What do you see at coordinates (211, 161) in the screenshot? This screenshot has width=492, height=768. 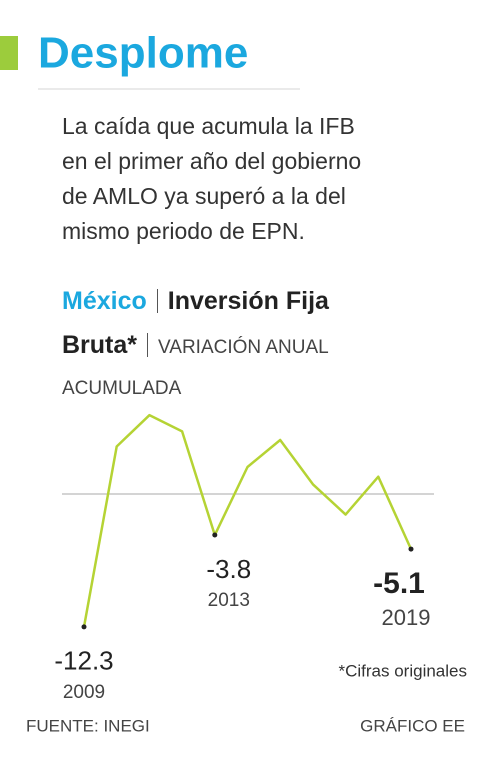 I see `summary-line: en el primer año del gobierno` at bounding box center [211, 161].